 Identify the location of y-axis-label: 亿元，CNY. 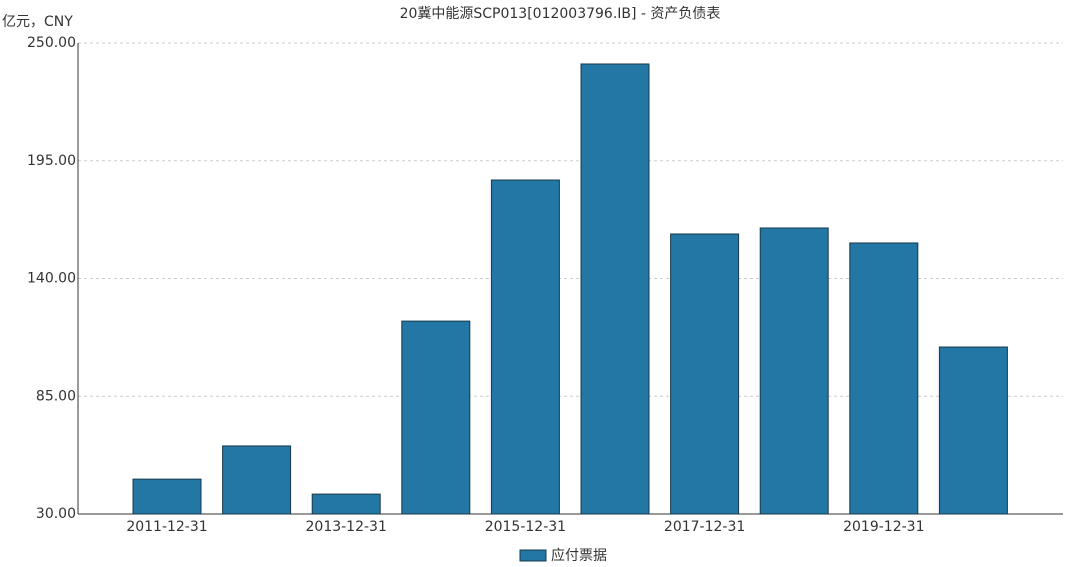
(37, 22).